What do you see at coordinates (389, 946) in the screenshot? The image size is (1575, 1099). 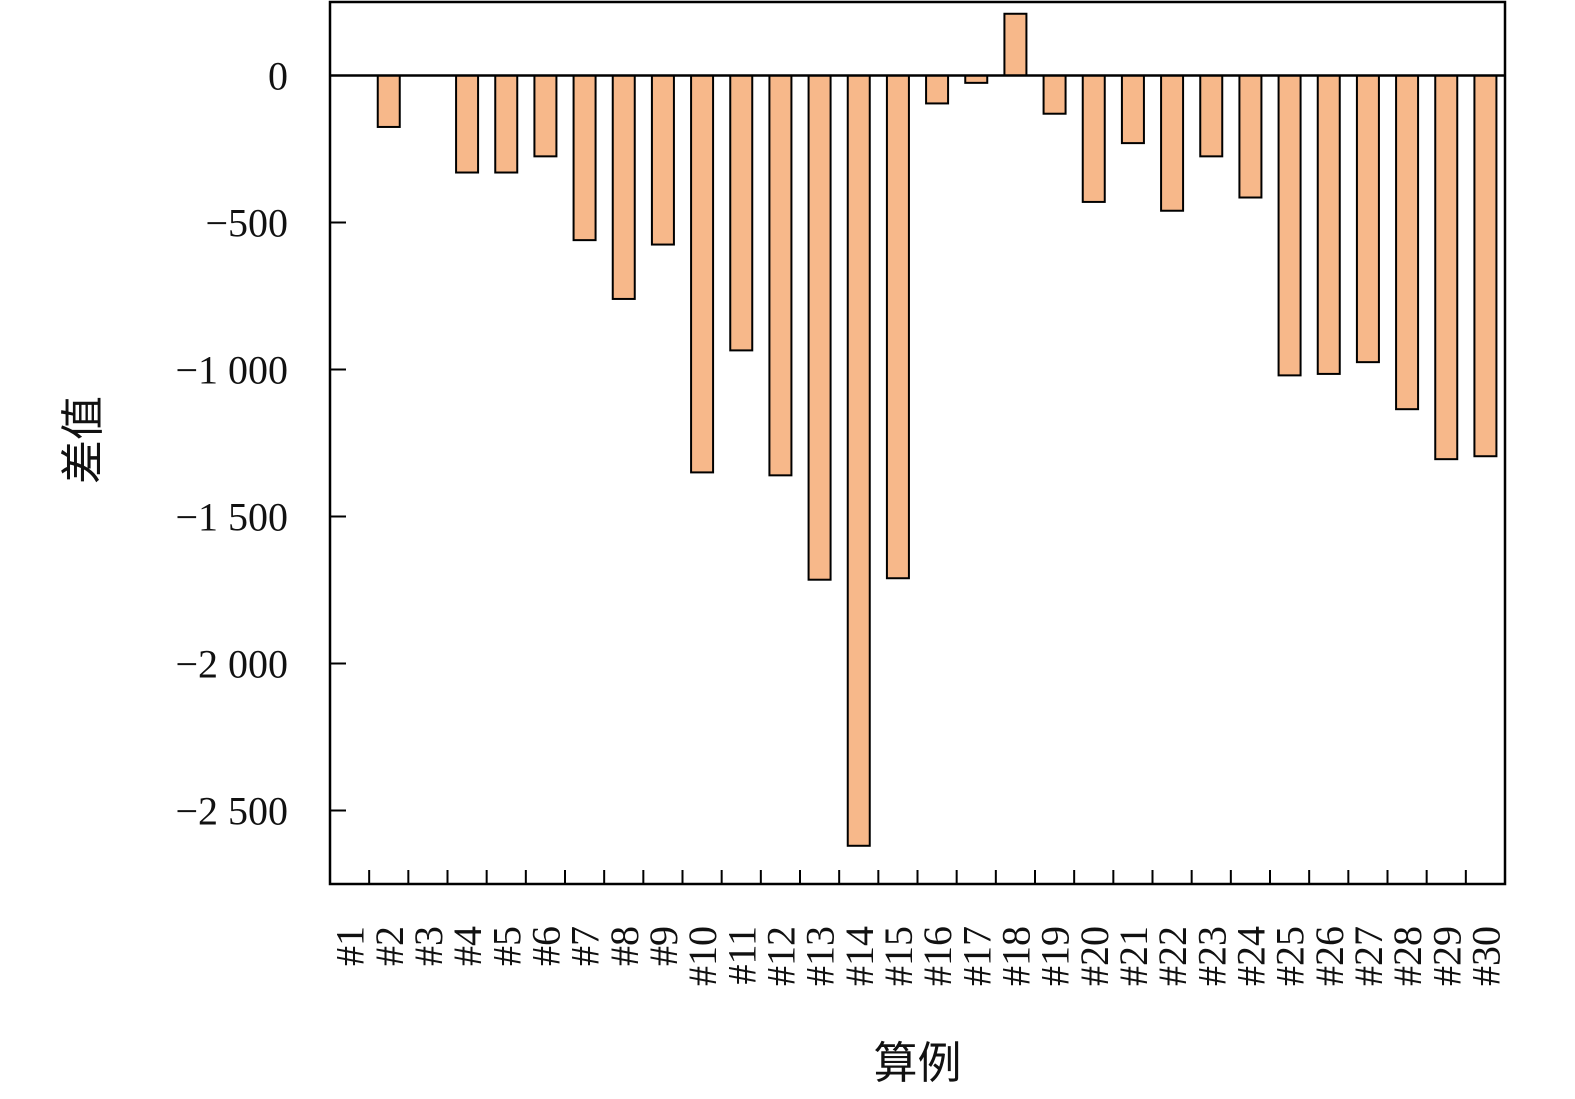 I see `x-tick-label: #2` at bounding box center [389, 946].